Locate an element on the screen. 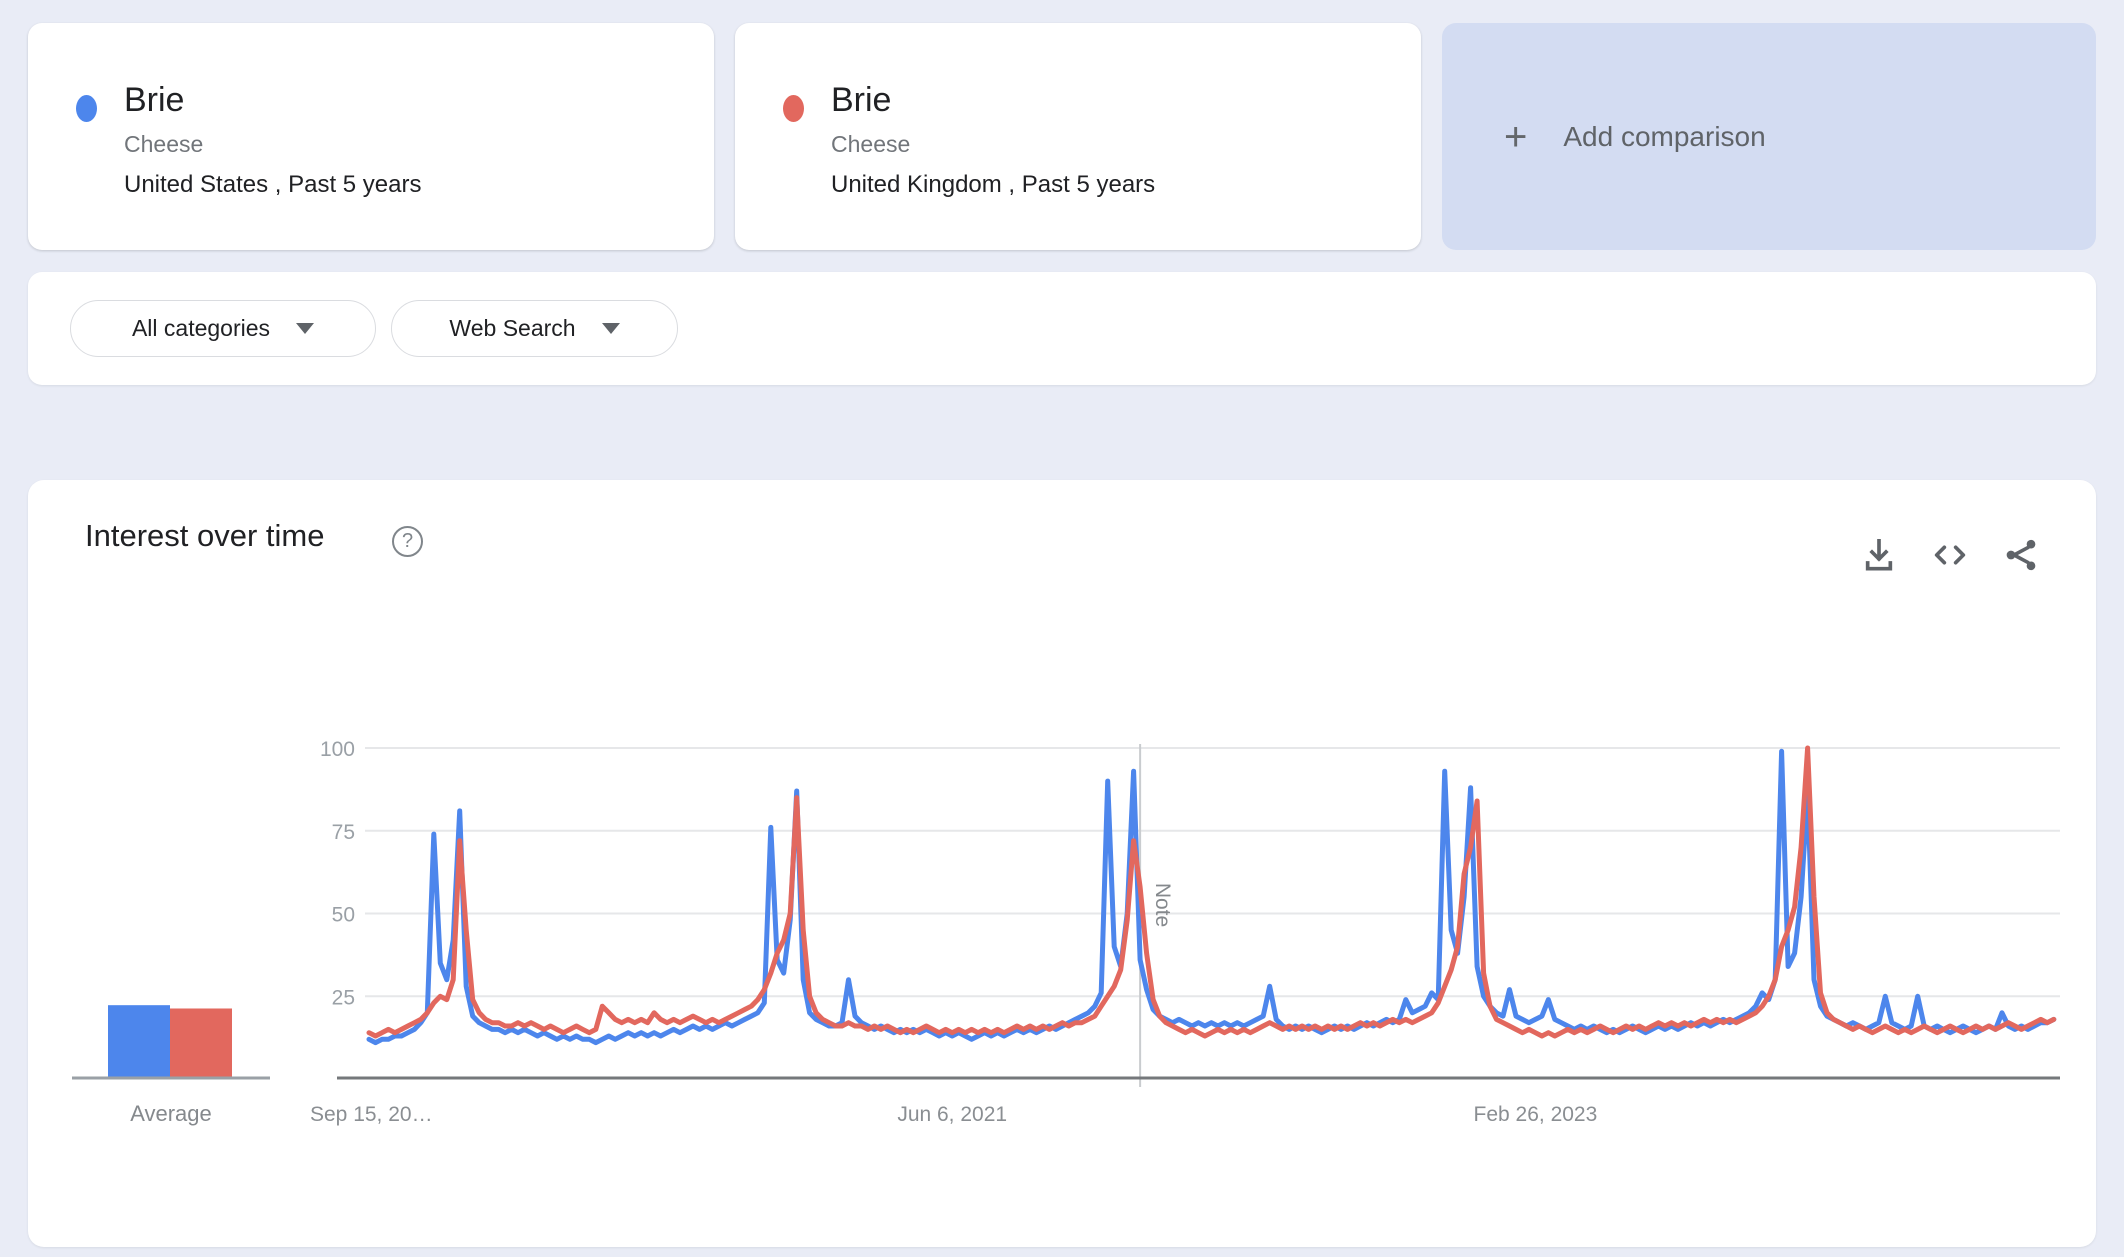 This screenshot has height=1257, width=2124. add-comparison-button: + Add comparison is located at coordinates (1769, 136).